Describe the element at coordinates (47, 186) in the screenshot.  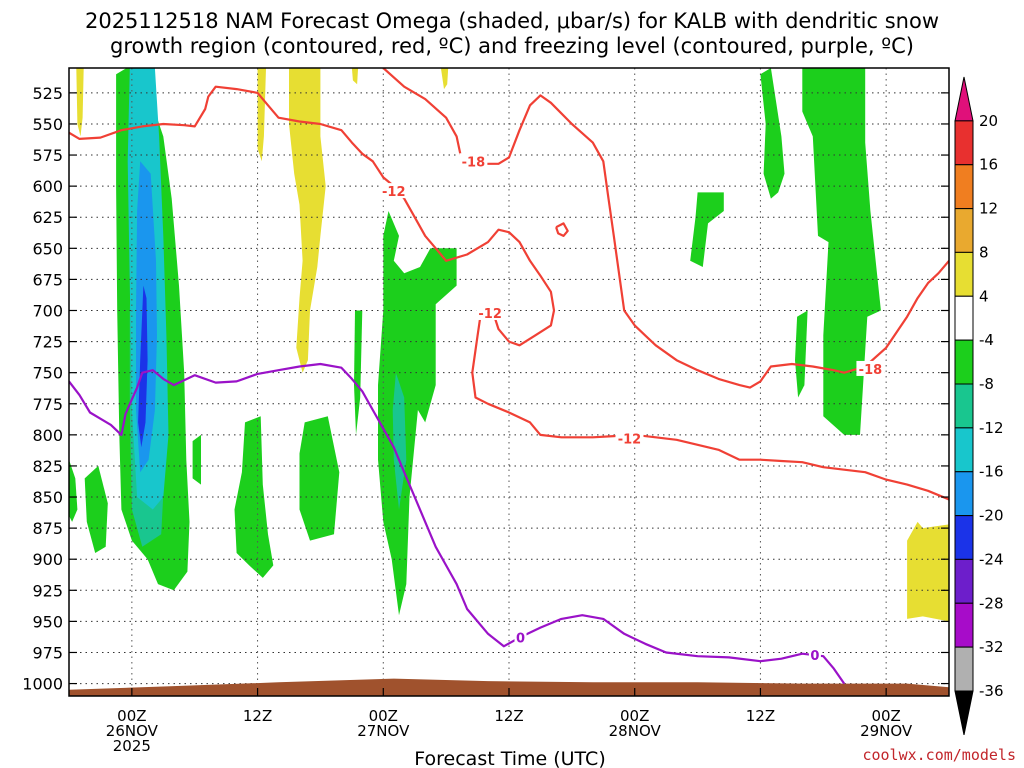
I see `y-tick-label-600: 600` at that location.